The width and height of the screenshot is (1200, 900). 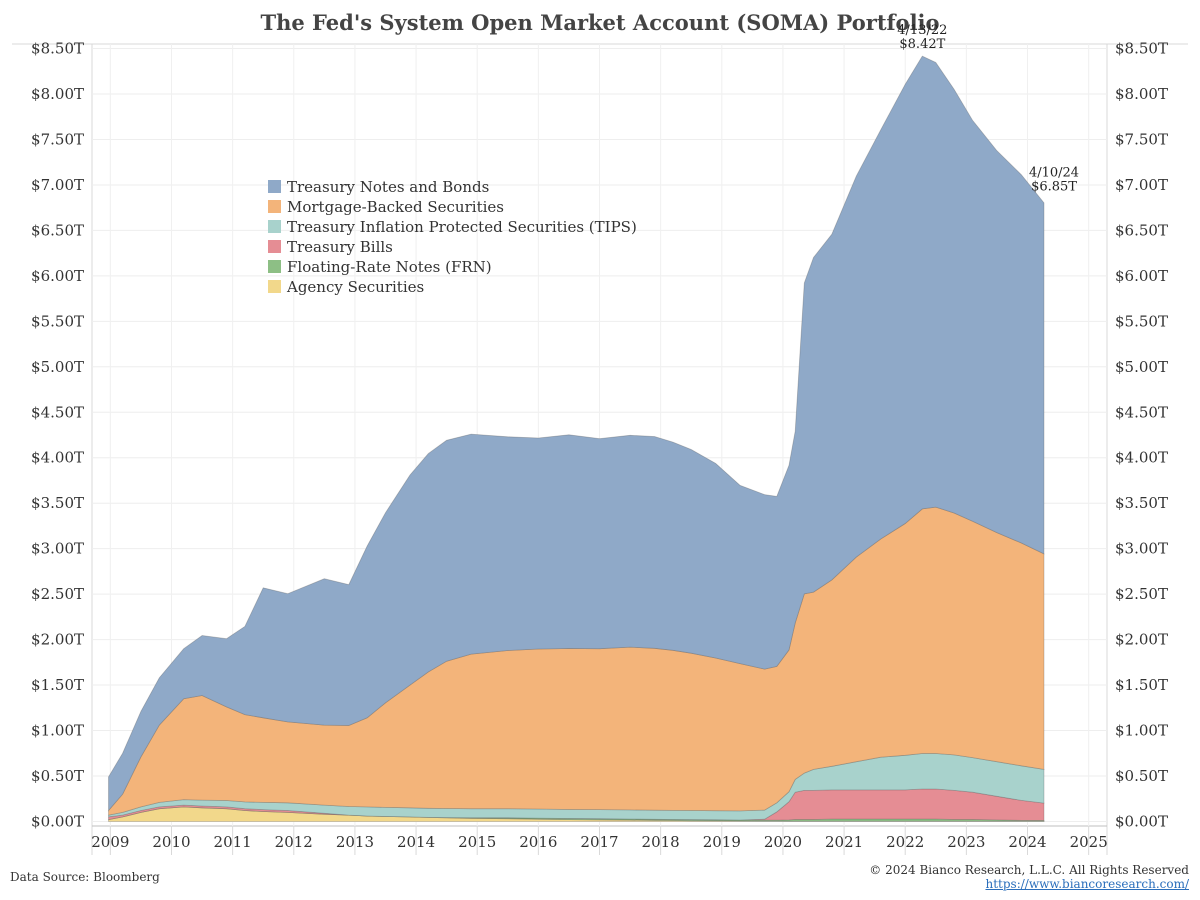 What do you see at coordinates (1141, 594) in the screenshot?
I see `y-tick-label-right: $2.50T` at bounding box center [1141, 594].